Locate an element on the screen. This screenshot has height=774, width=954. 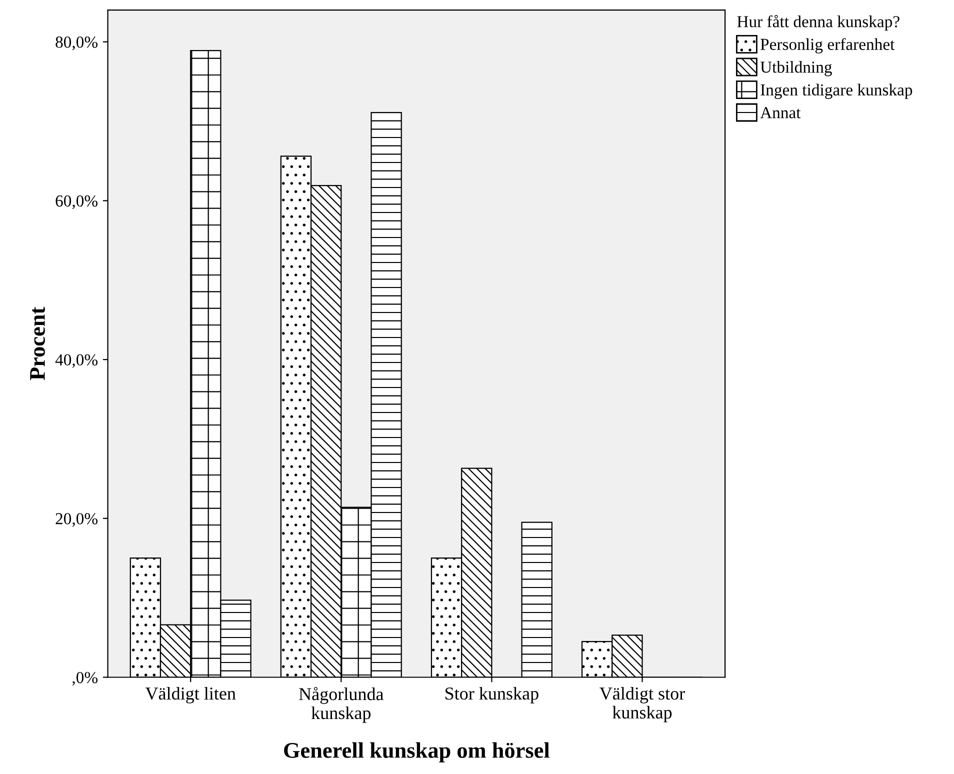
y-tick-label: 60,0% is located at coordinates (77, 202).